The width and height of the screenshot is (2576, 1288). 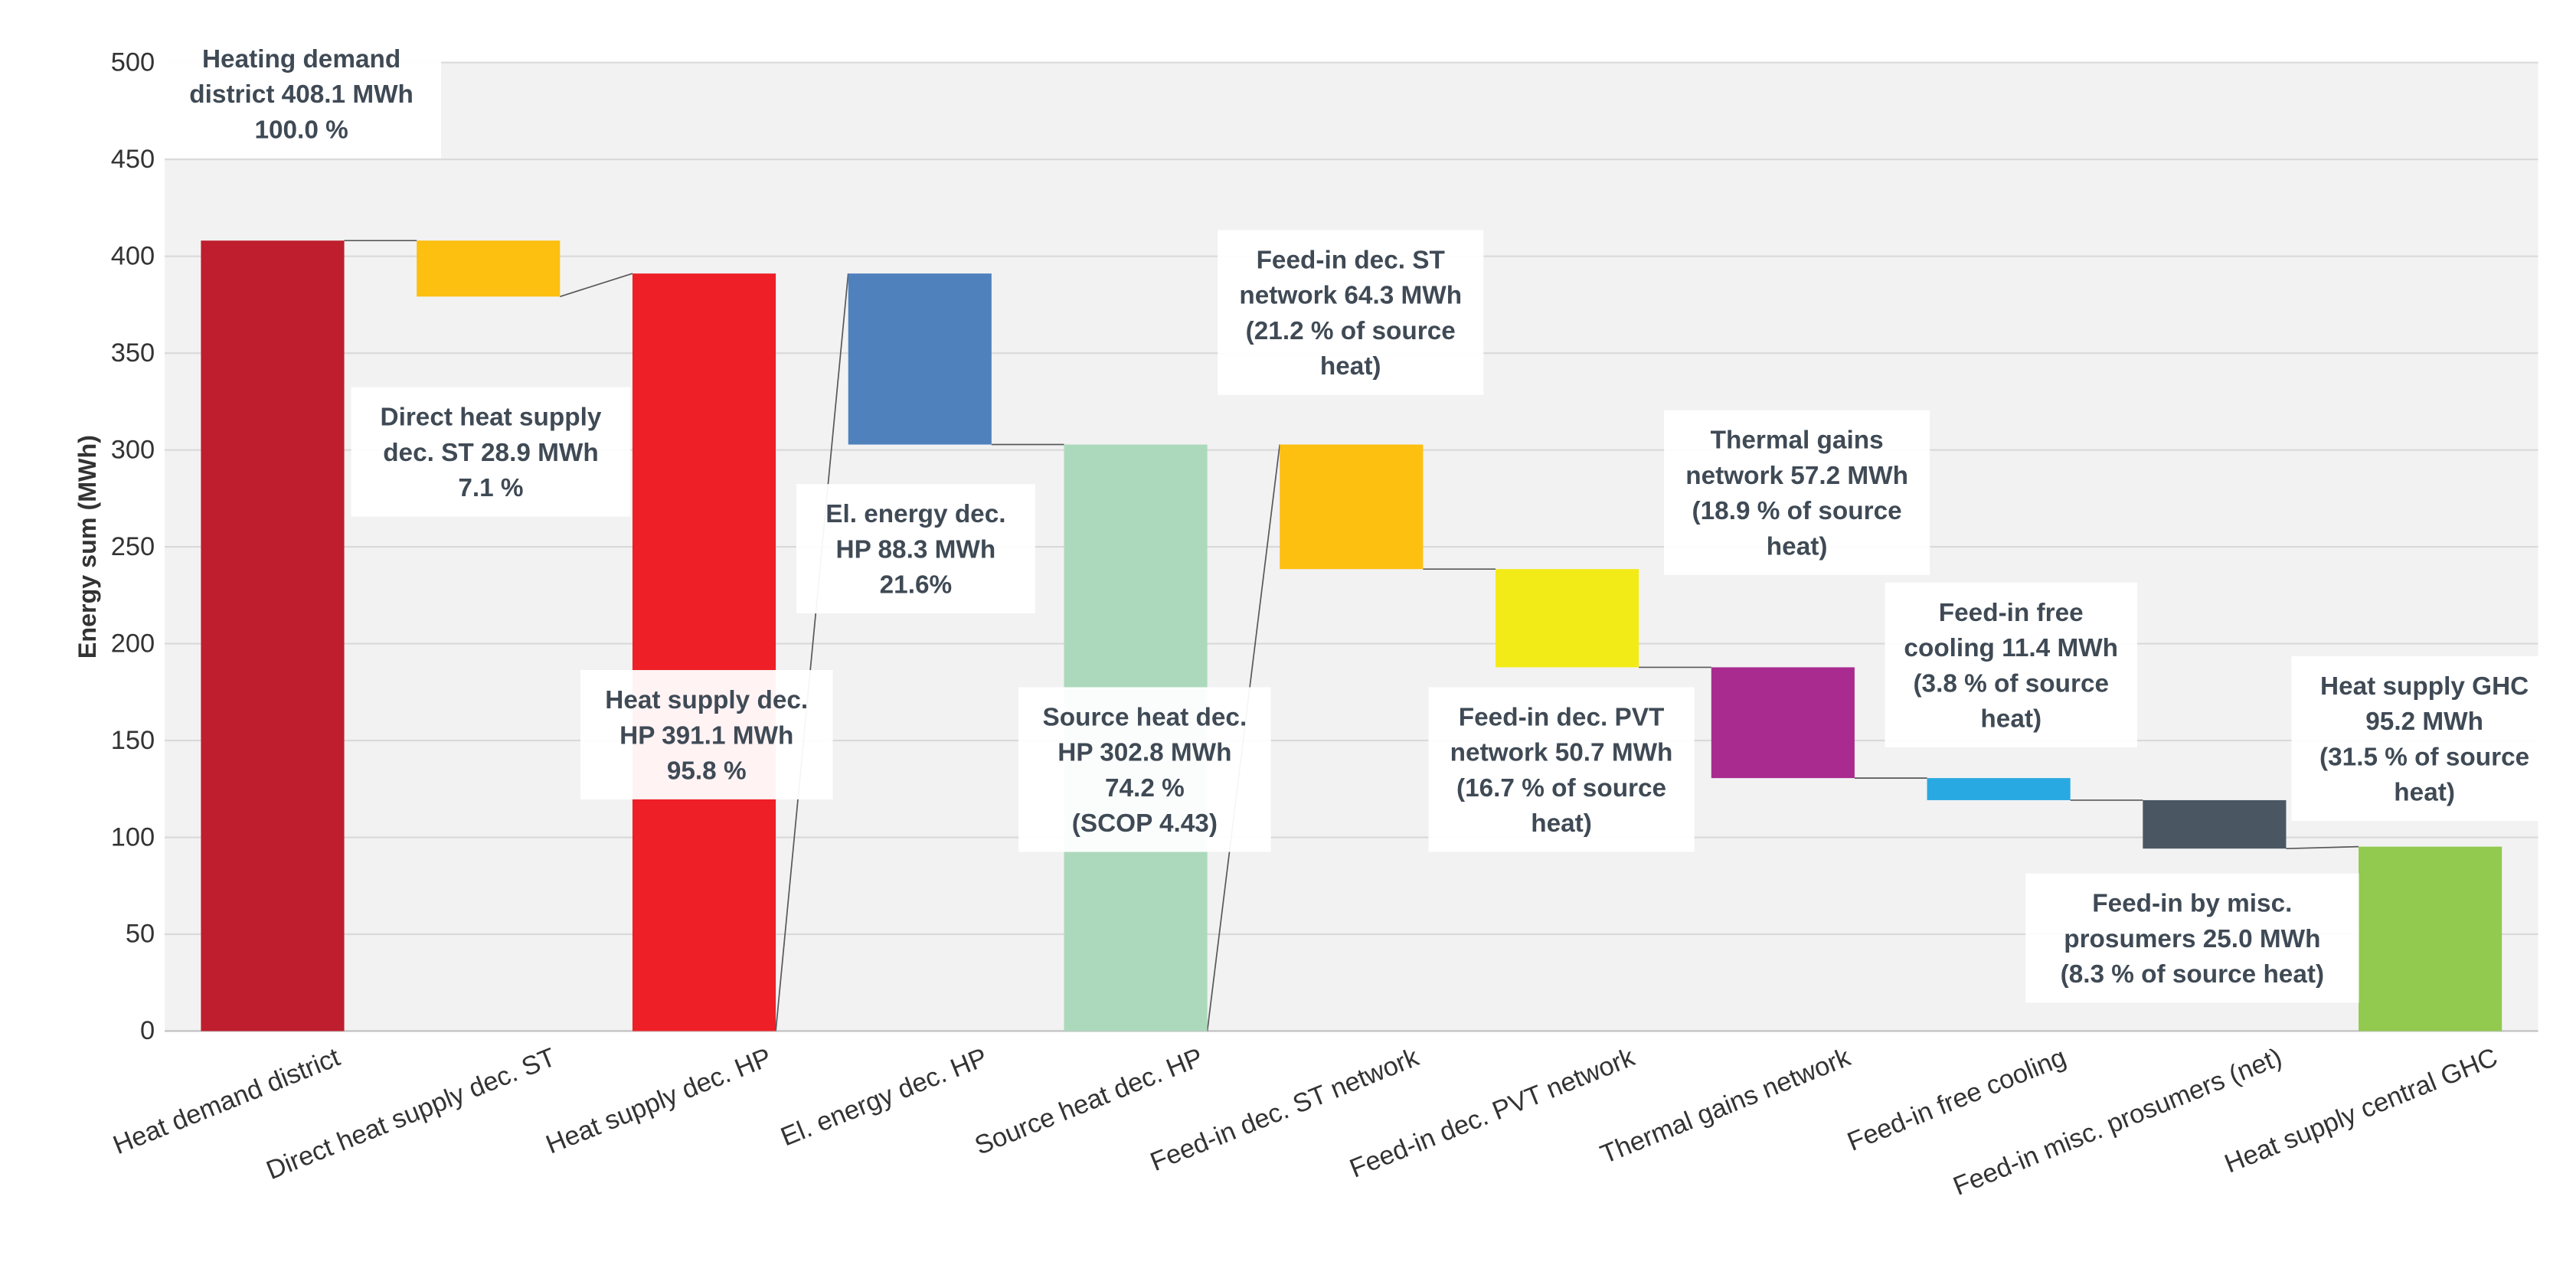 What do you see at coordinates (490, 488) in the screenshot?
I see `data-label-line: 7.1 %` at bounding box center [490, 488].